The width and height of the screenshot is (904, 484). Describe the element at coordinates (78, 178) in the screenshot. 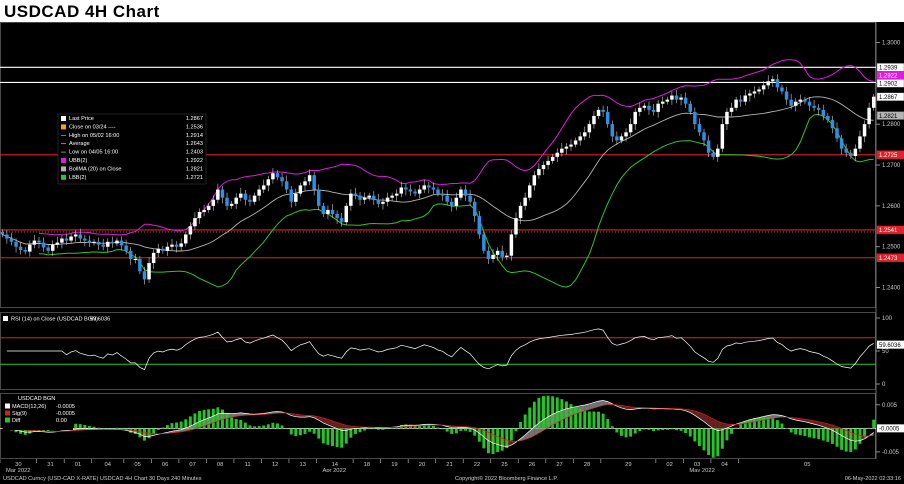

I see `legend-label: LBB(2)` at that location.